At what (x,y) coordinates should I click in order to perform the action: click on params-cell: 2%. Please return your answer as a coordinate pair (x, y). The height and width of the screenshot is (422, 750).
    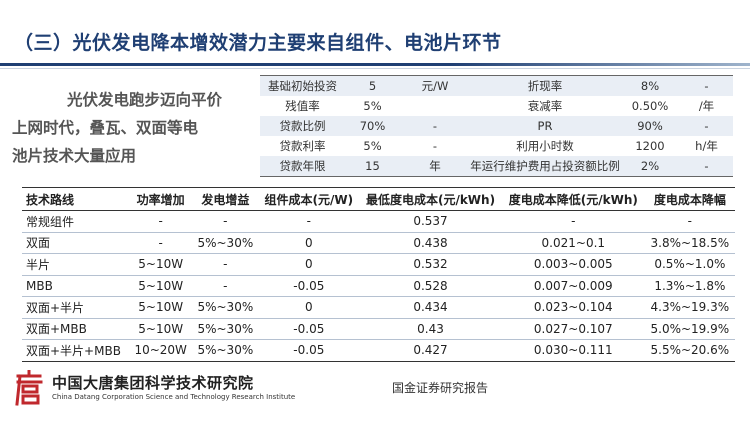
    Looking at the image, I should click on (650, 166).